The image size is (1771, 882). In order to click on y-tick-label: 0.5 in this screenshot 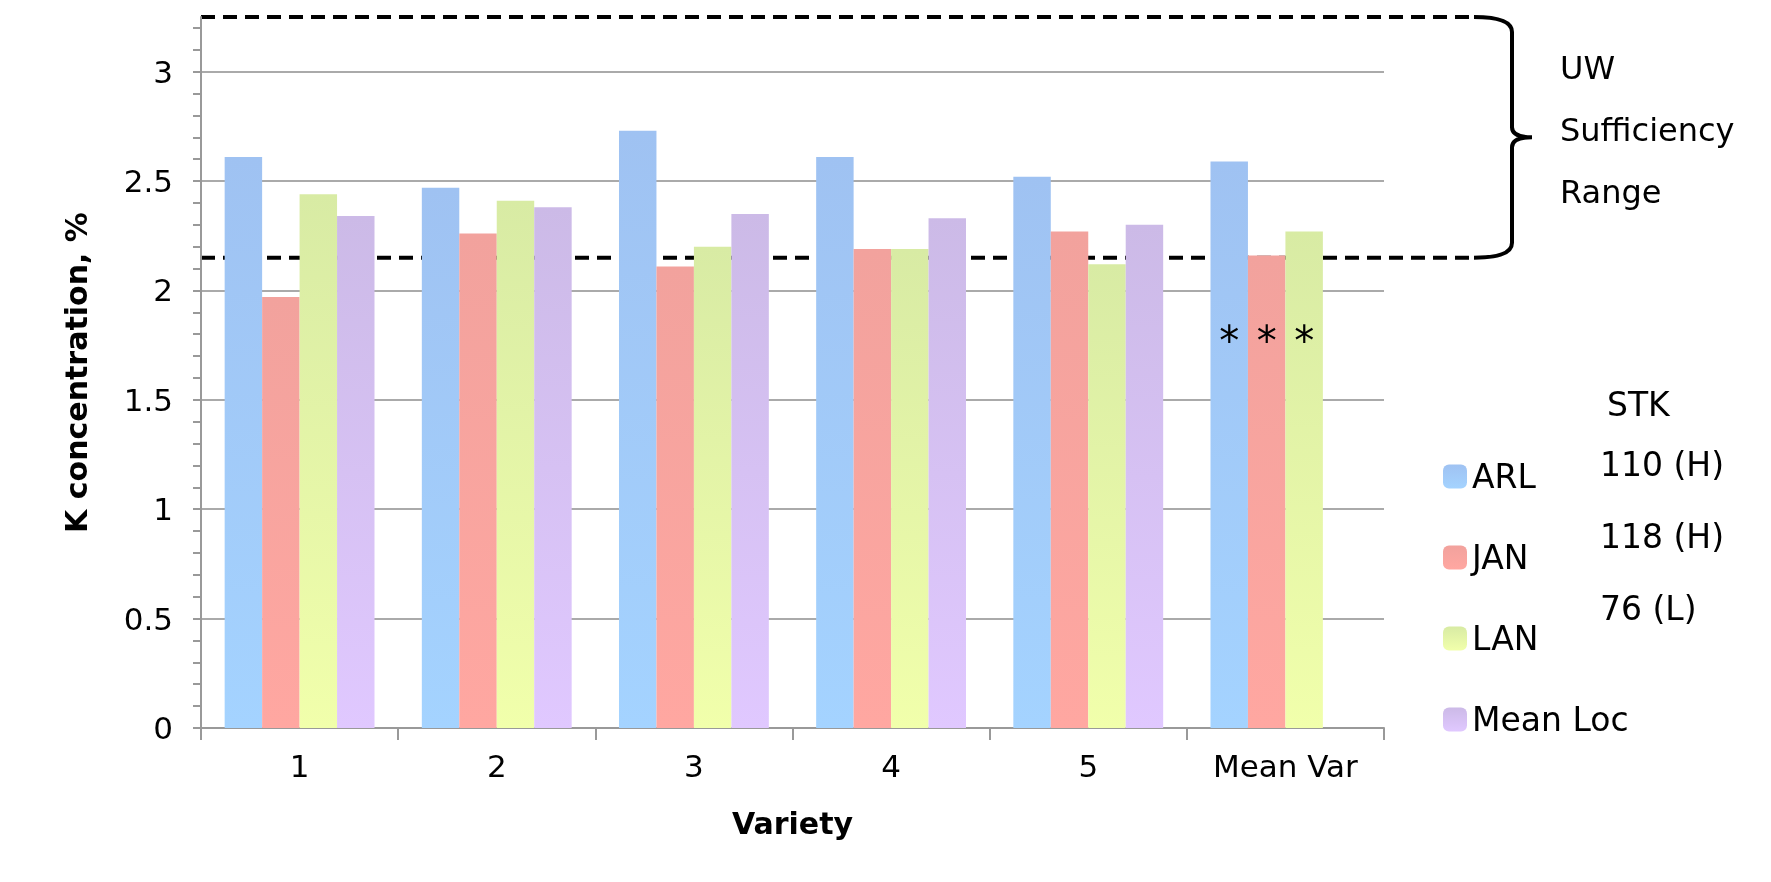, I will do `click(148, 618)`.